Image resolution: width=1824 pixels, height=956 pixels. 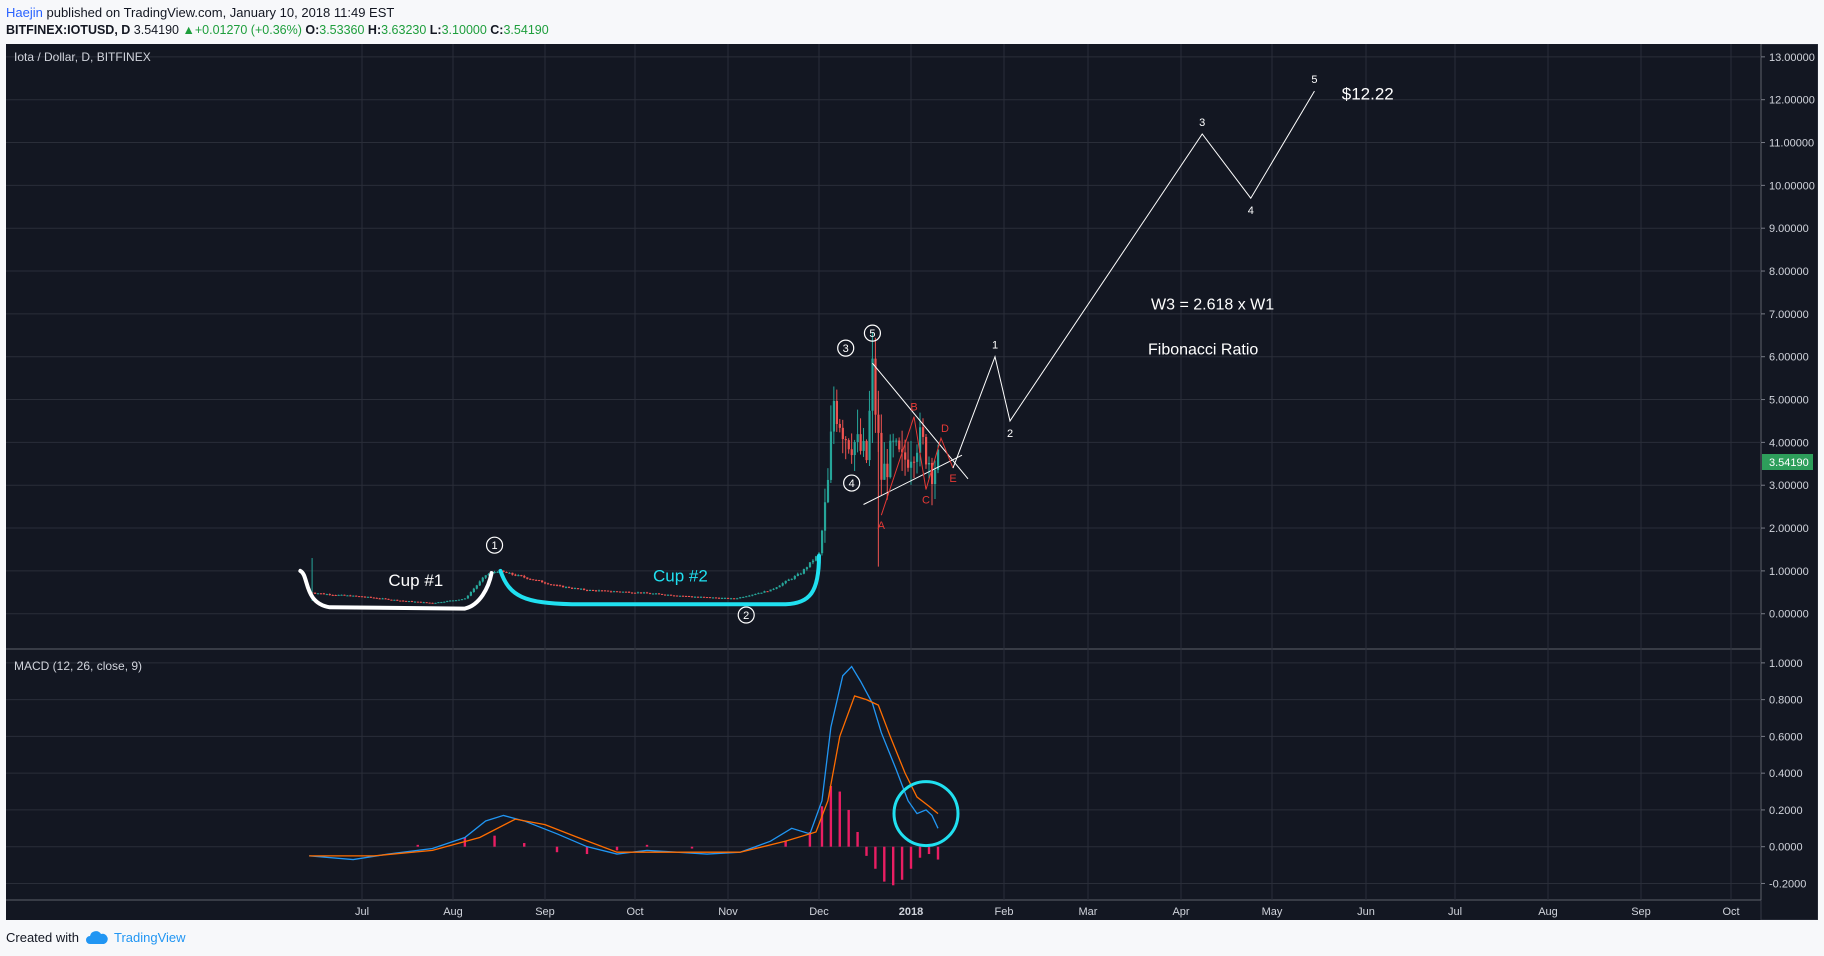 I want to click on author-link: Haejin, so click(x=24, y=12).